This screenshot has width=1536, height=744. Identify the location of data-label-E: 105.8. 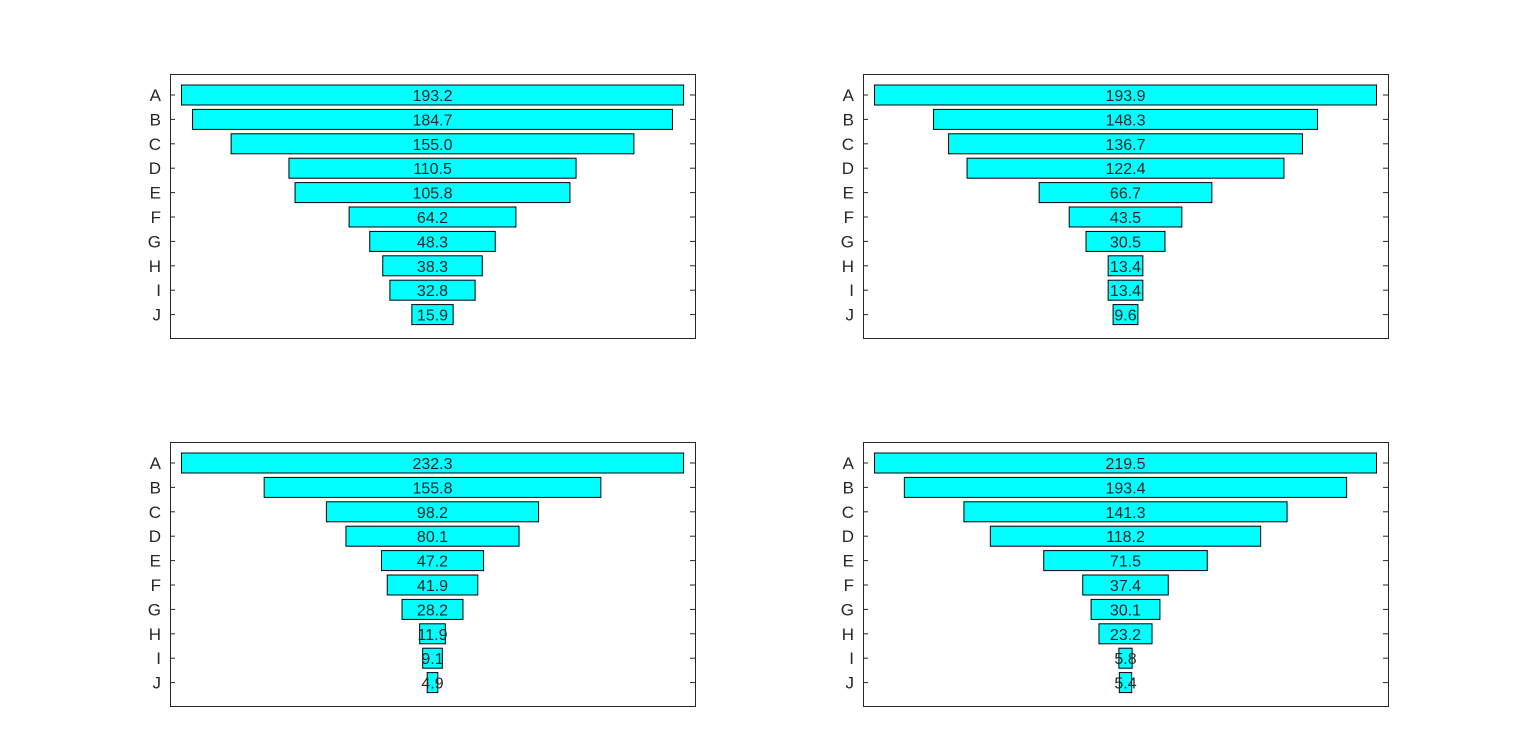
(432, 194).